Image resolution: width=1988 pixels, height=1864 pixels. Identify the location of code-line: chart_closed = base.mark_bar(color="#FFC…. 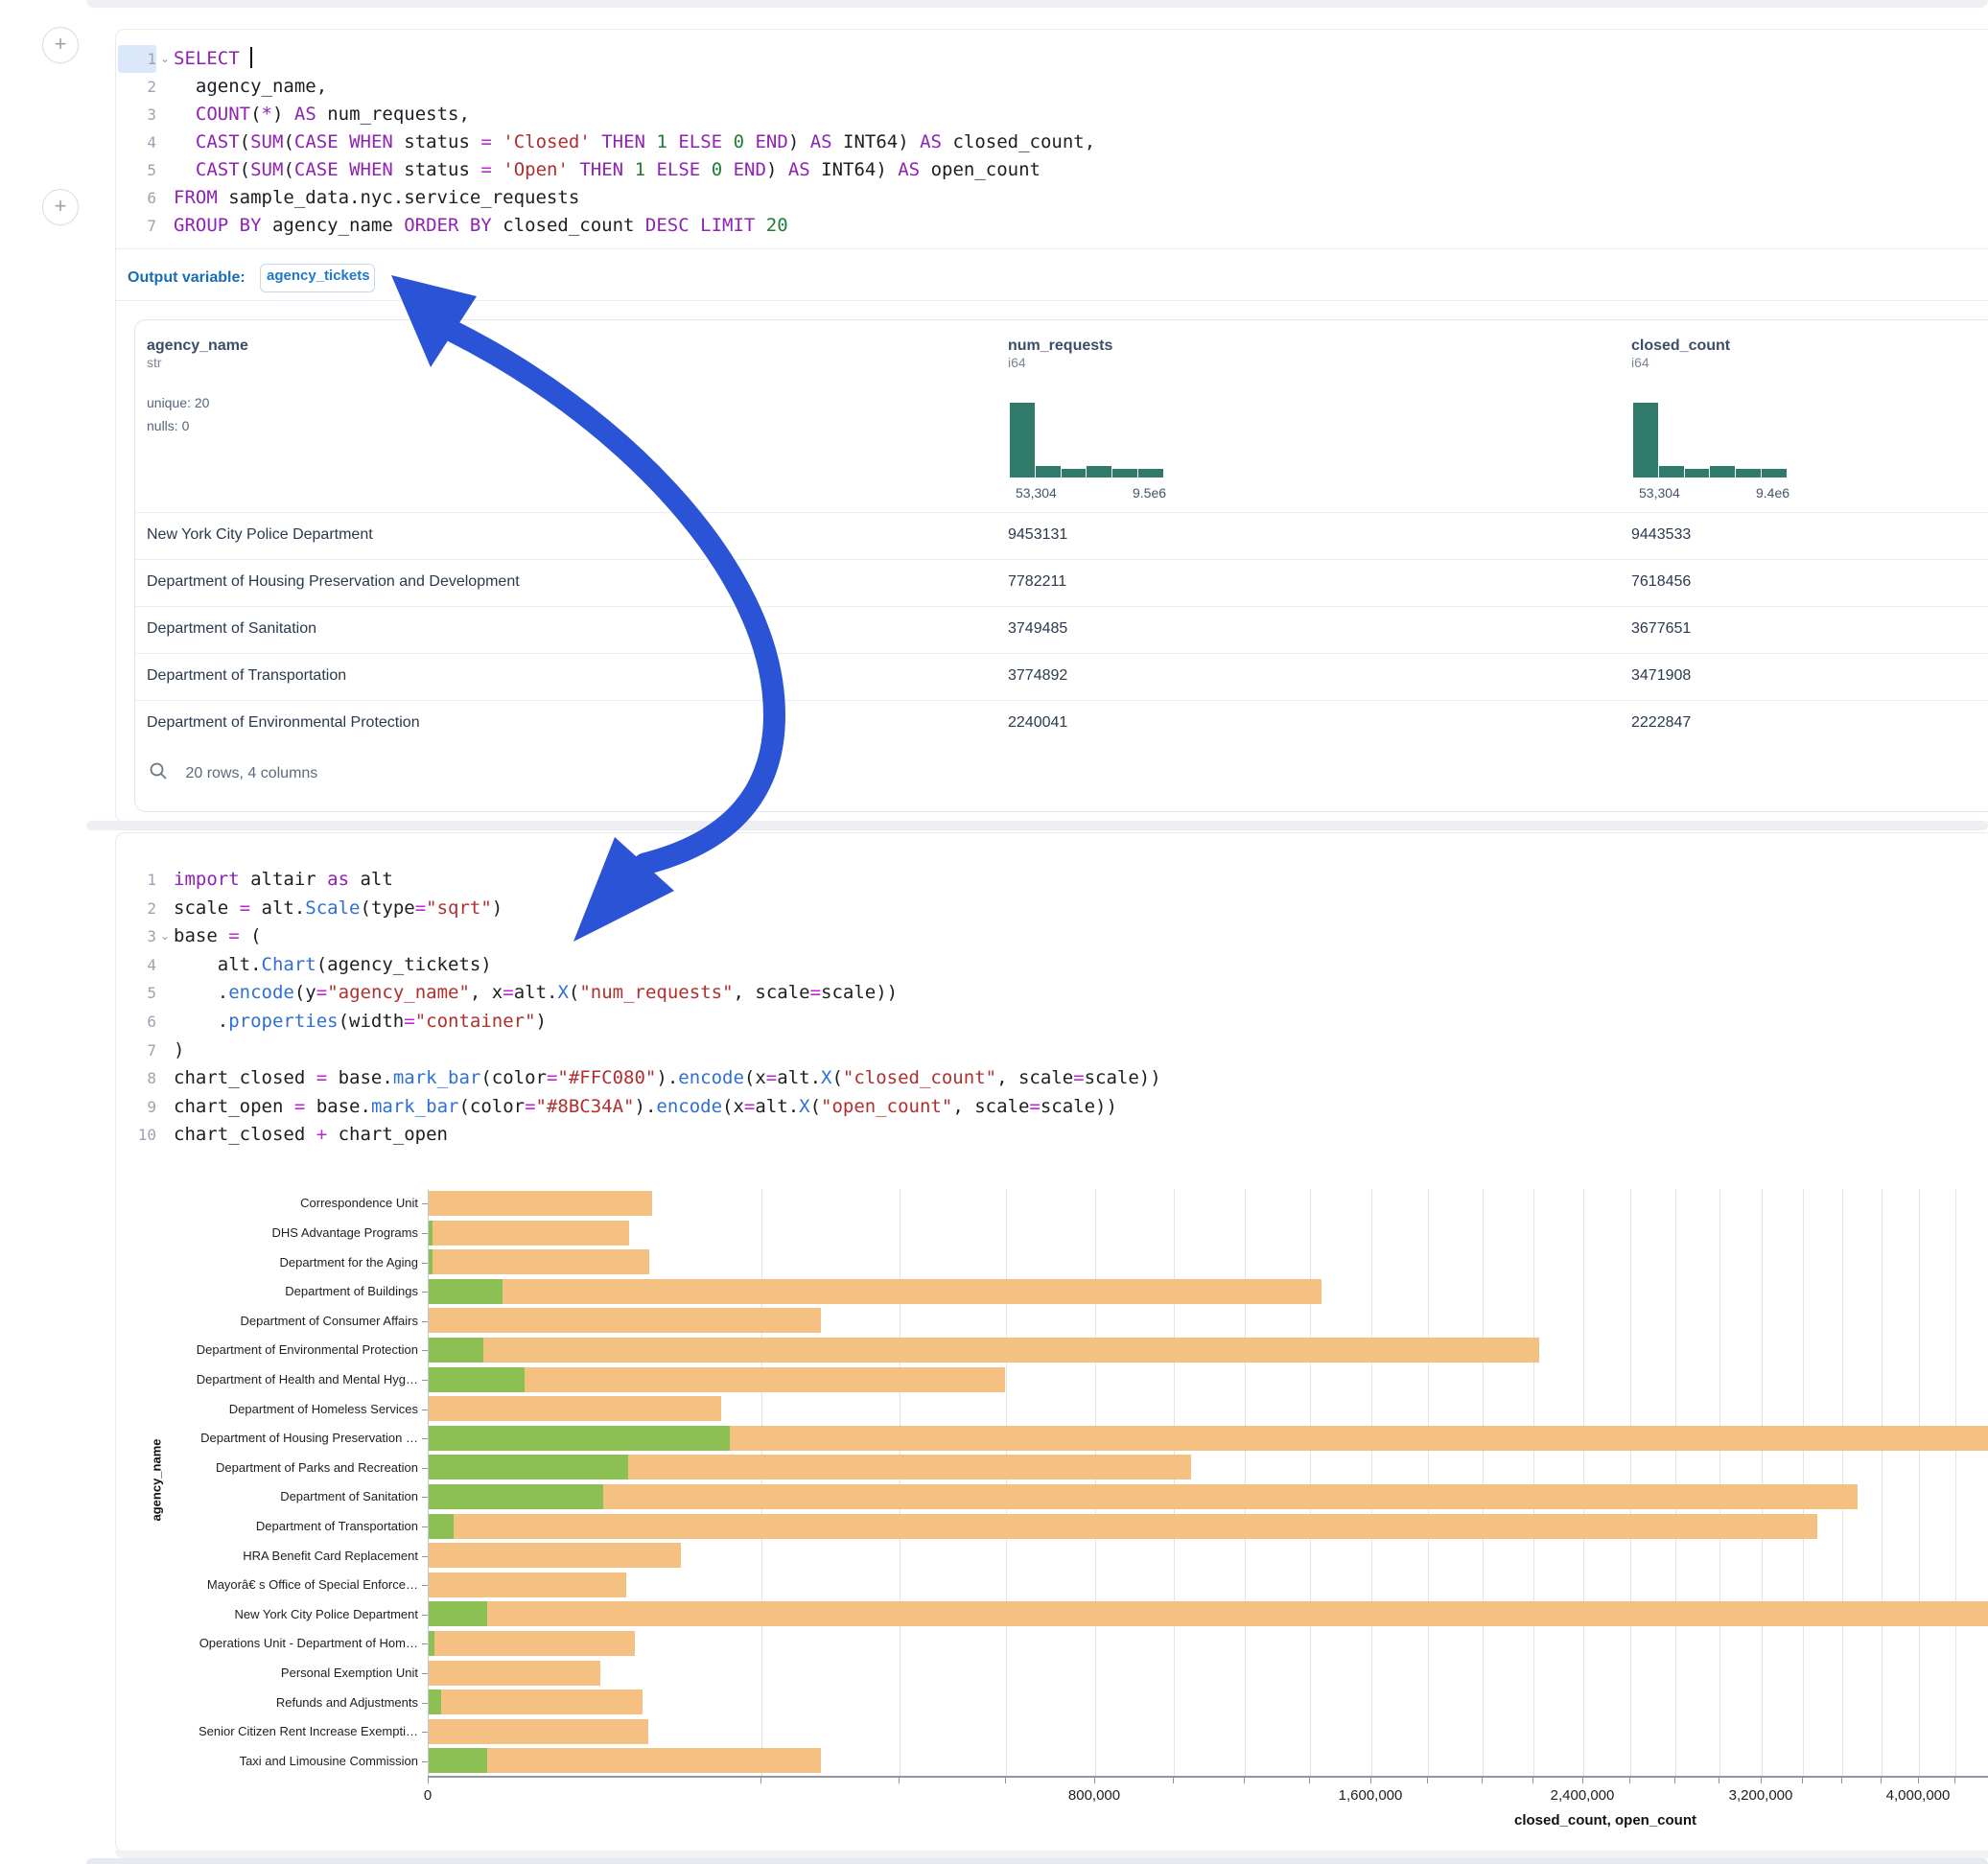
(667, 1078).